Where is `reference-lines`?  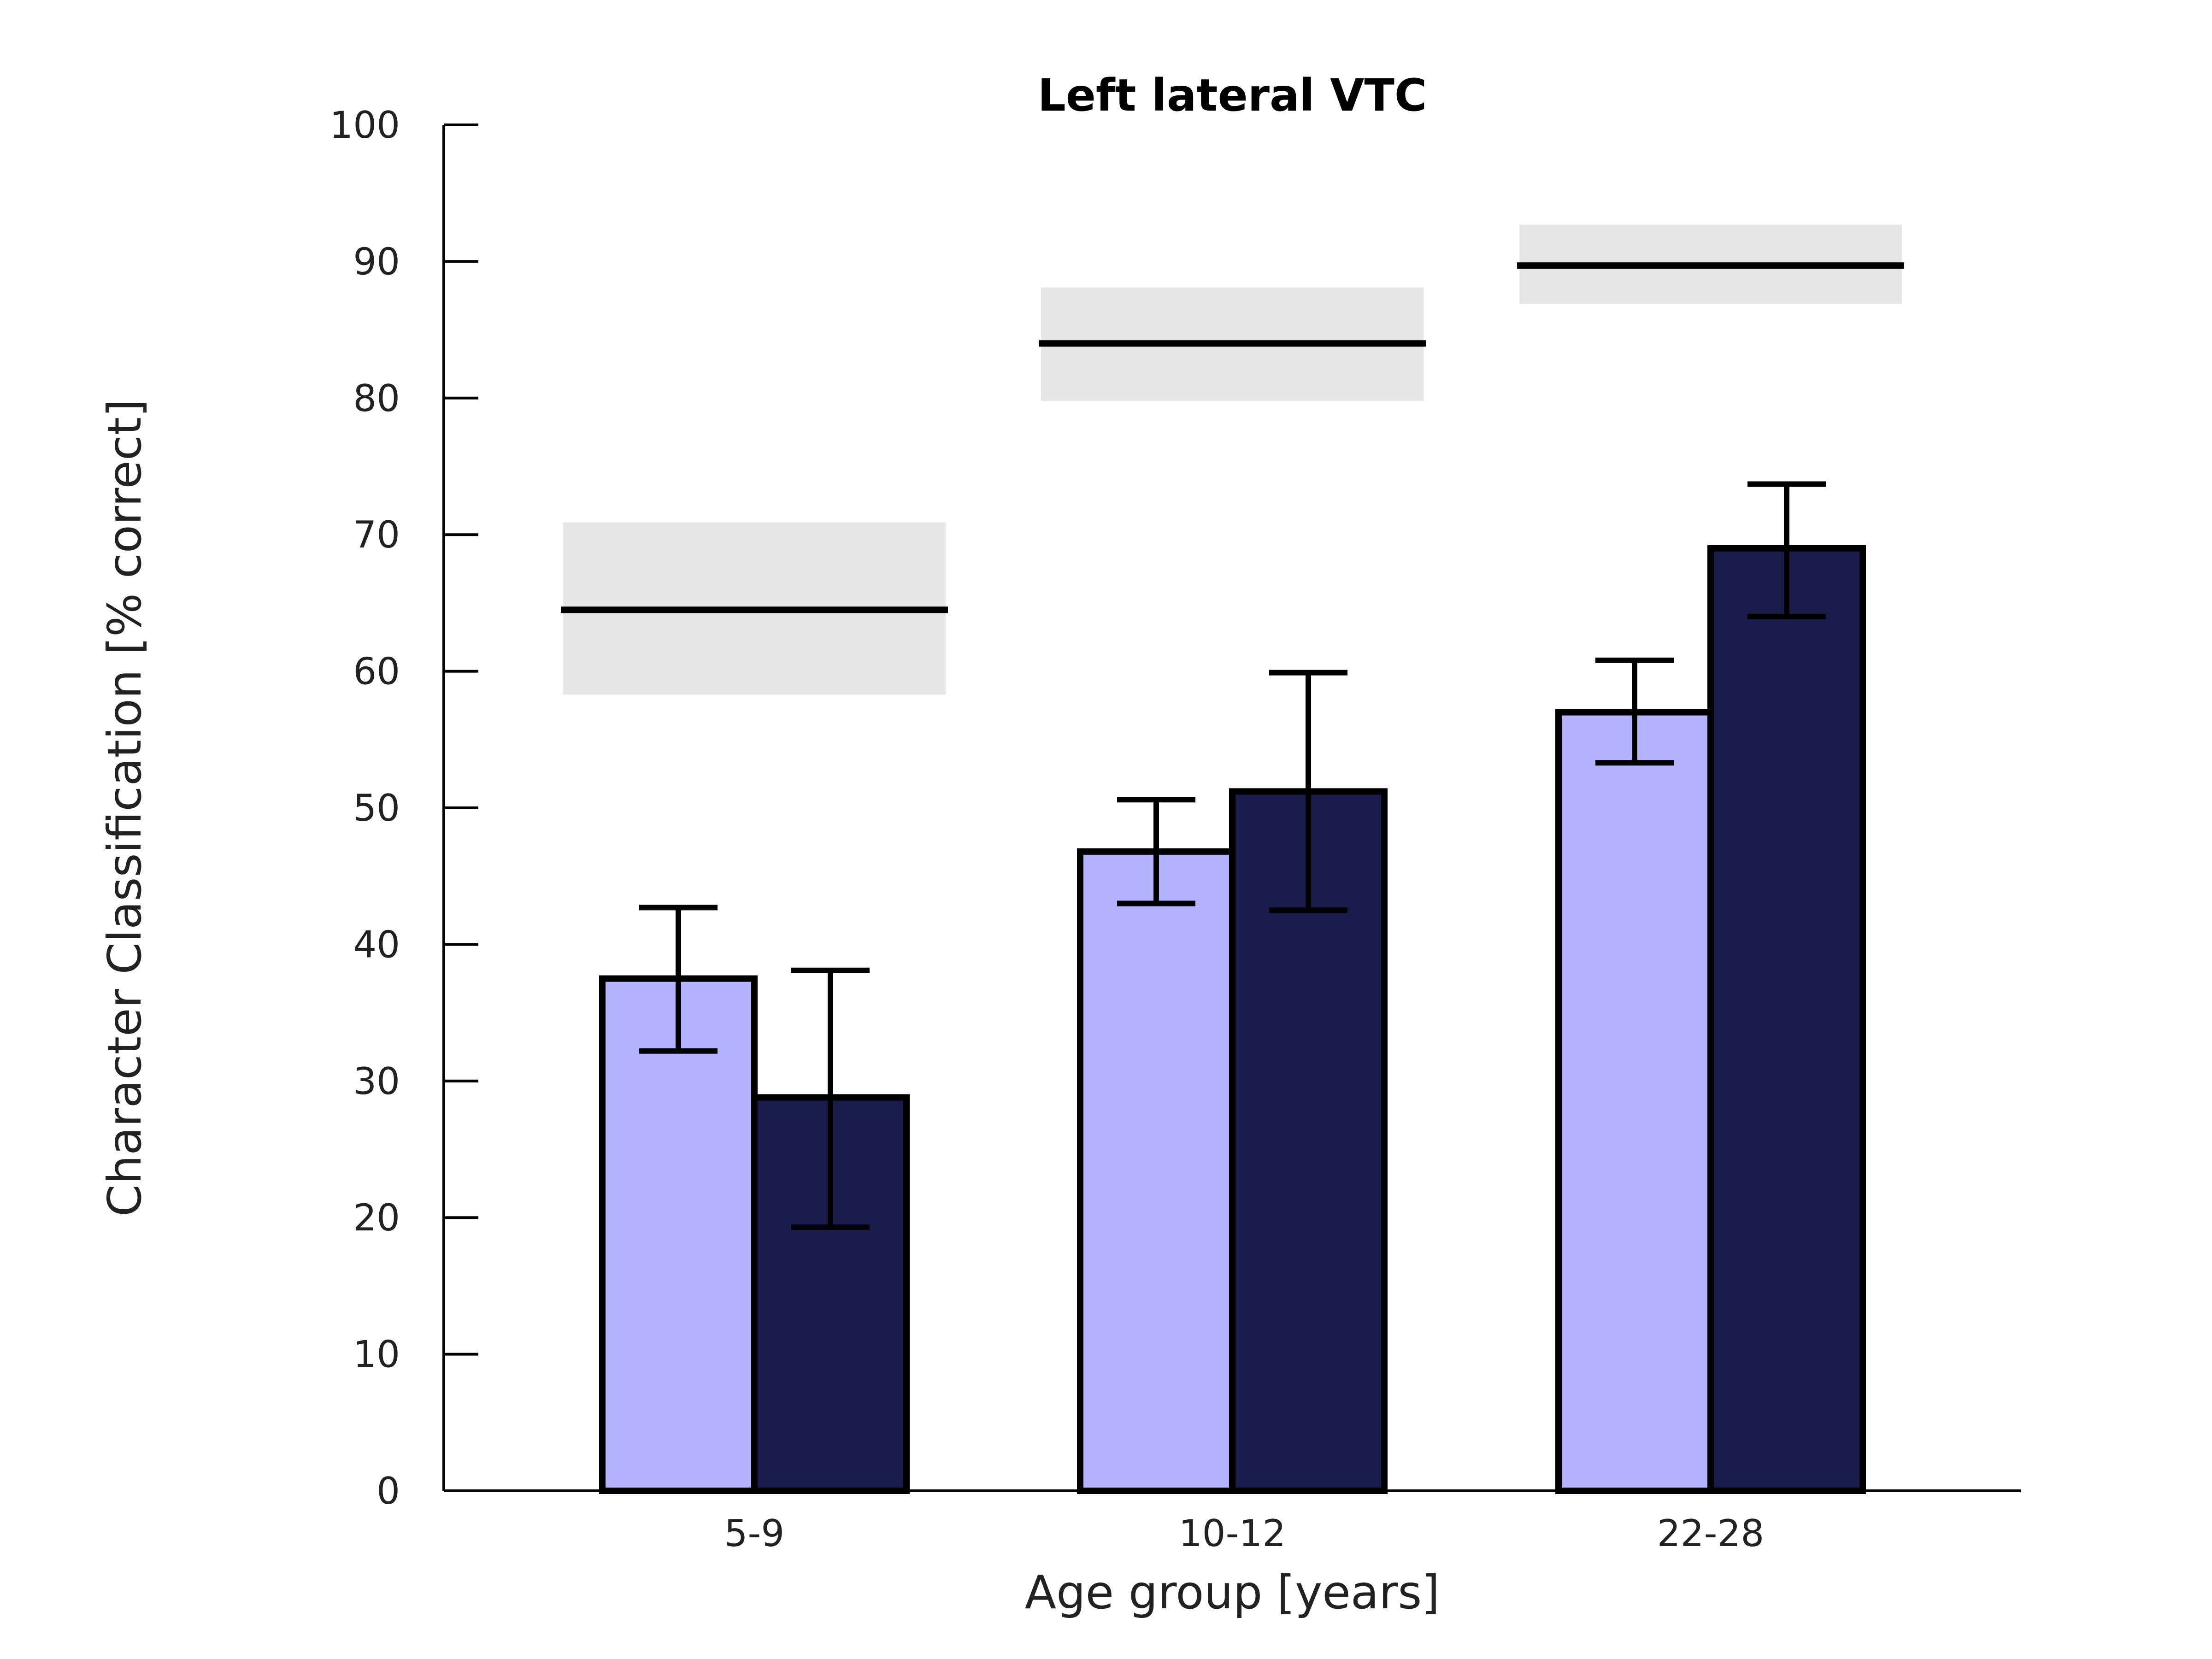 reference-lines is located at coordinates (1232, 437).